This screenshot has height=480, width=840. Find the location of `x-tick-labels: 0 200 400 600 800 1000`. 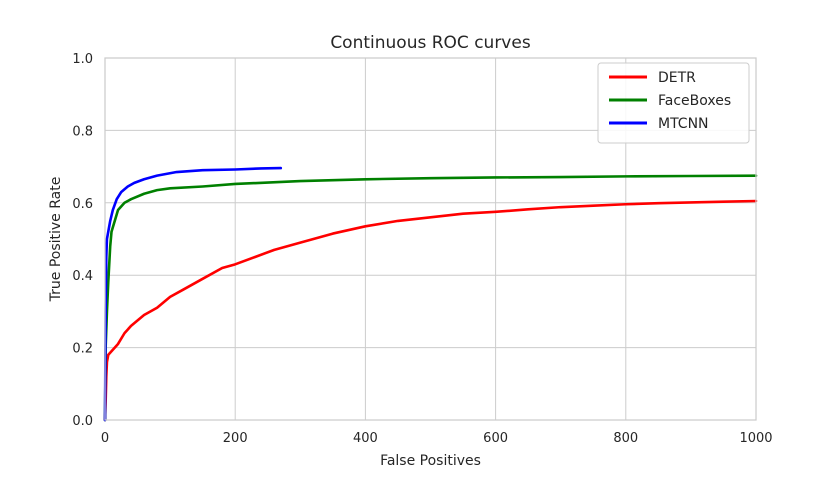

x-tick-labels: 0 200 400 600 800 1000 is located at coordinates (437, 438).